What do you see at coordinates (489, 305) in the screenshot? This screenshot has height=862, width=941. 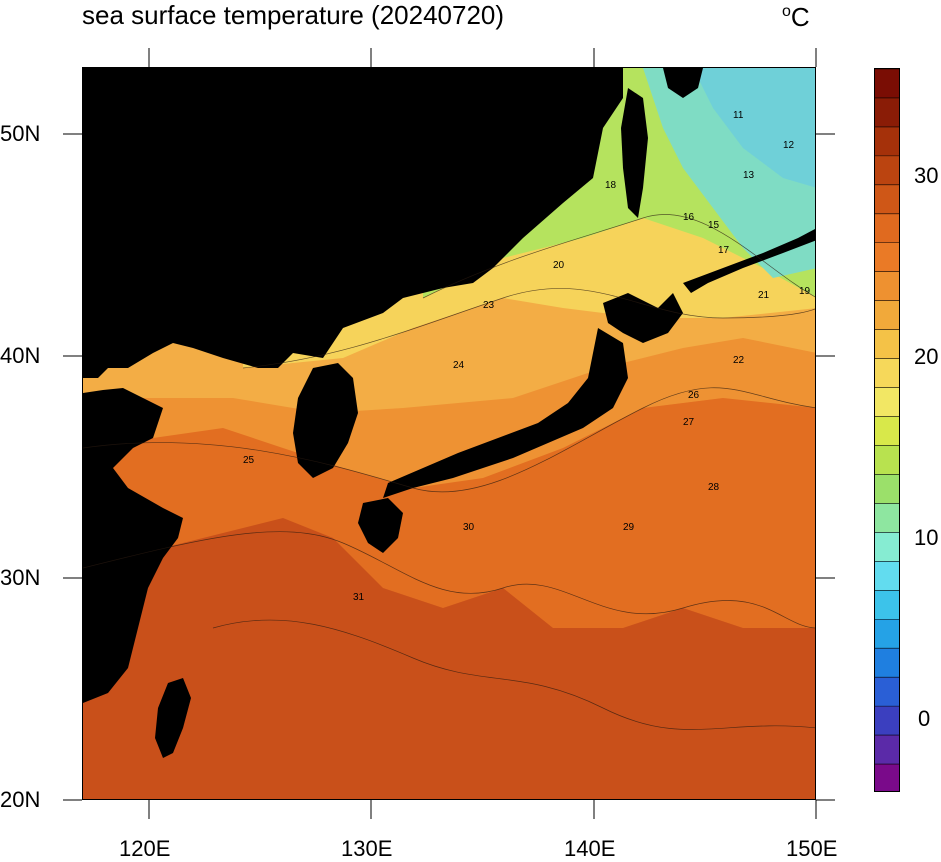 I see `contour-label: 23` at bounding box center [489, 305].